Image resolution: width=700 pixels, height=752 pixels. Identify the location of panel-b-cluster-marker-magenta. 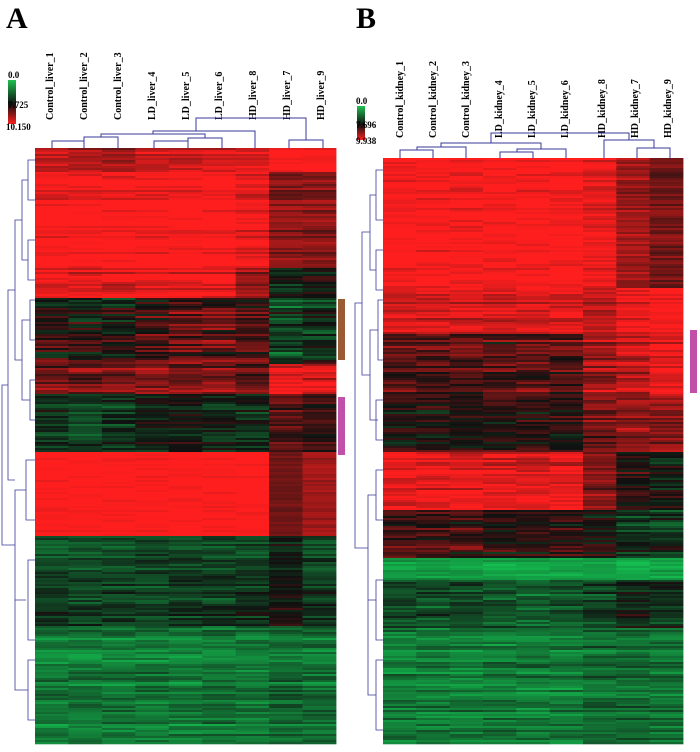
(693, 361).